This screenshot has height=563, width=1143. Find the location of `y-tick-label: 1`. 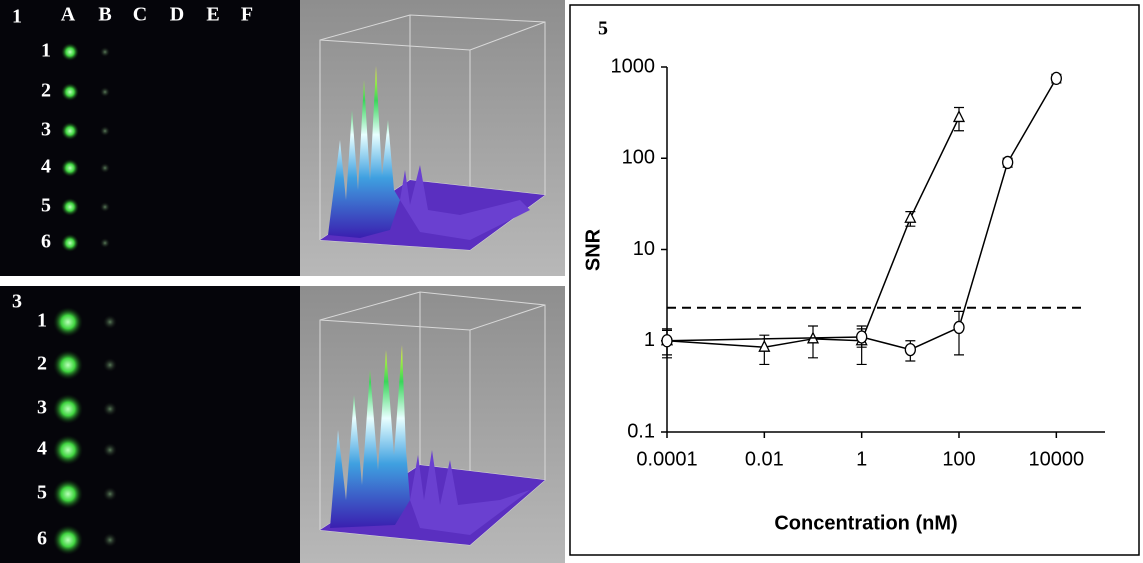

y-tick-label: 1 is located at coordinates (649, 340).